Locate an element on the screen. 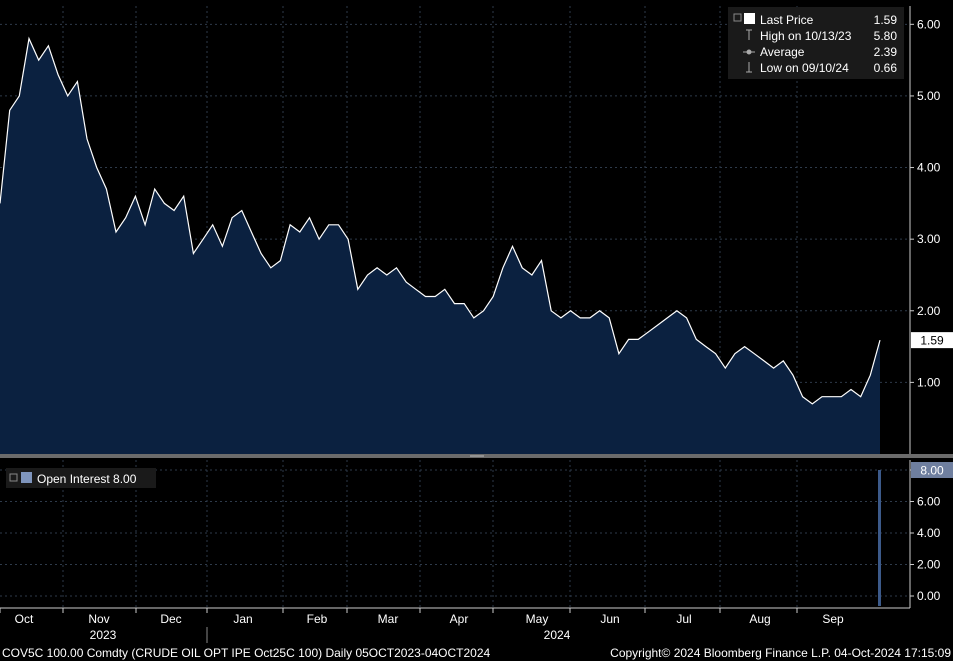  oi-tag: 8.00 is located at coordinates (932, 470).